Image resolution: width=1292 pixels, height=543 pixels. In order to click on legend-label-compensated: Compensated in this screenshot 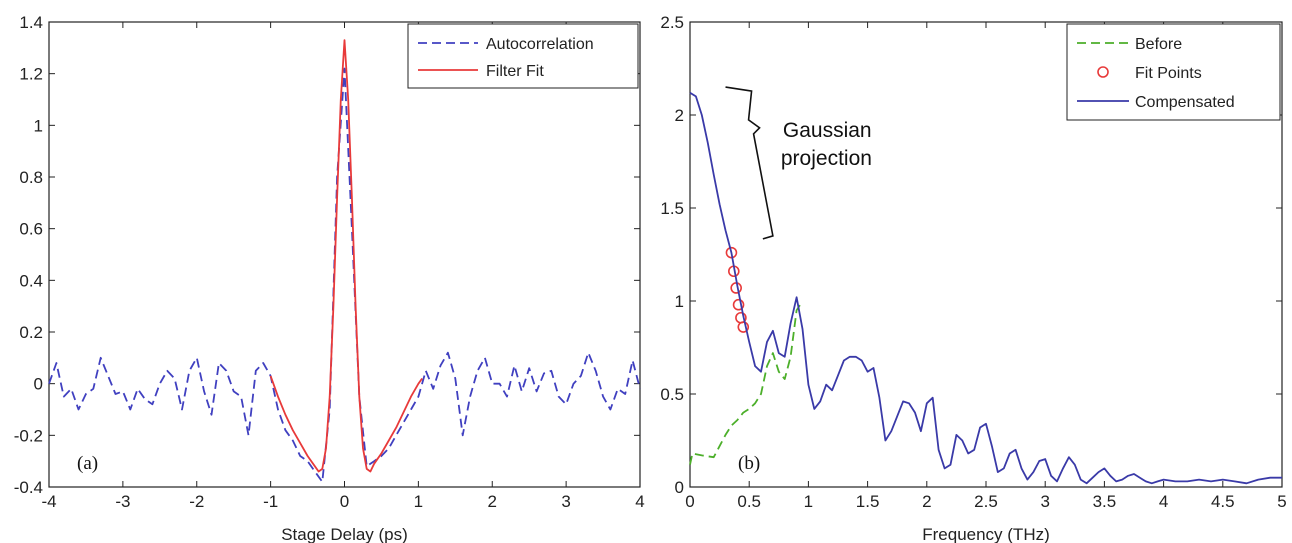, I will do `click(1185, 102)`.